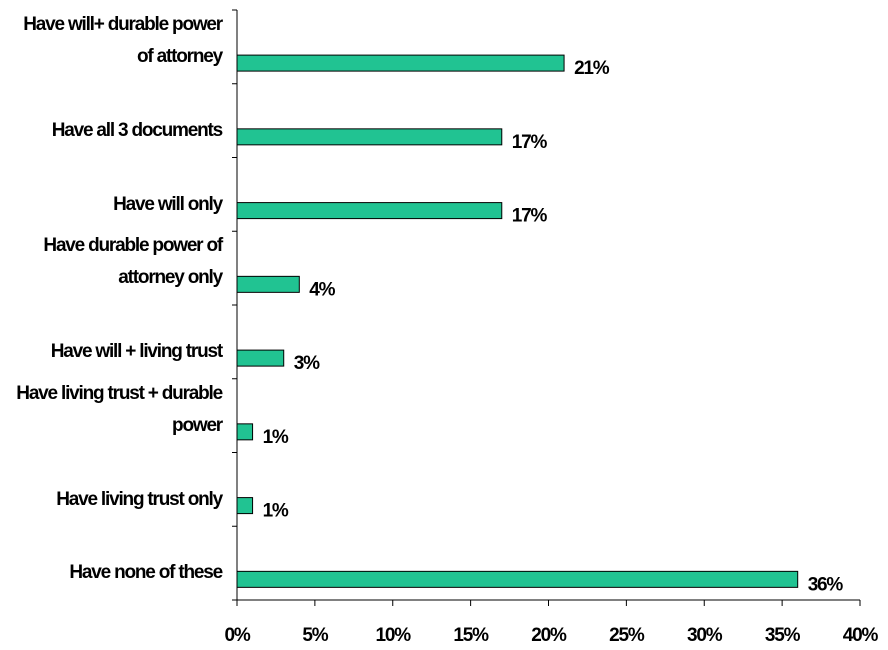 The height and width of the screenshot is (650, 888). I want to click on x-tick-label: 5%, so click(315, 635).